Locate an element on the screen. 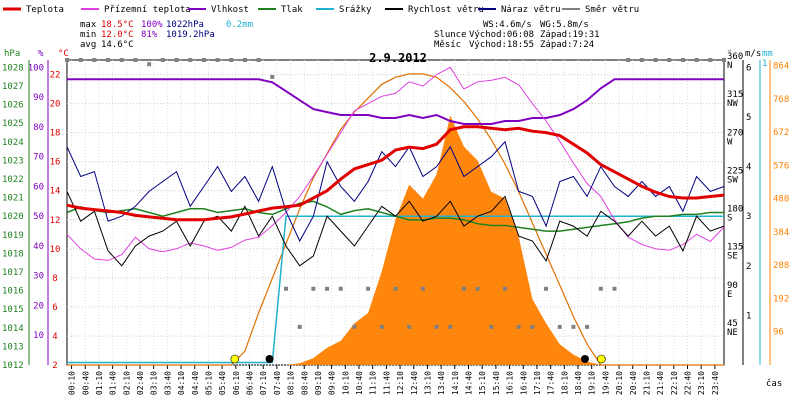 This screenshot has height=400, width=800. hpa-tick-label: 1015 is located at coordinates (13, 310).